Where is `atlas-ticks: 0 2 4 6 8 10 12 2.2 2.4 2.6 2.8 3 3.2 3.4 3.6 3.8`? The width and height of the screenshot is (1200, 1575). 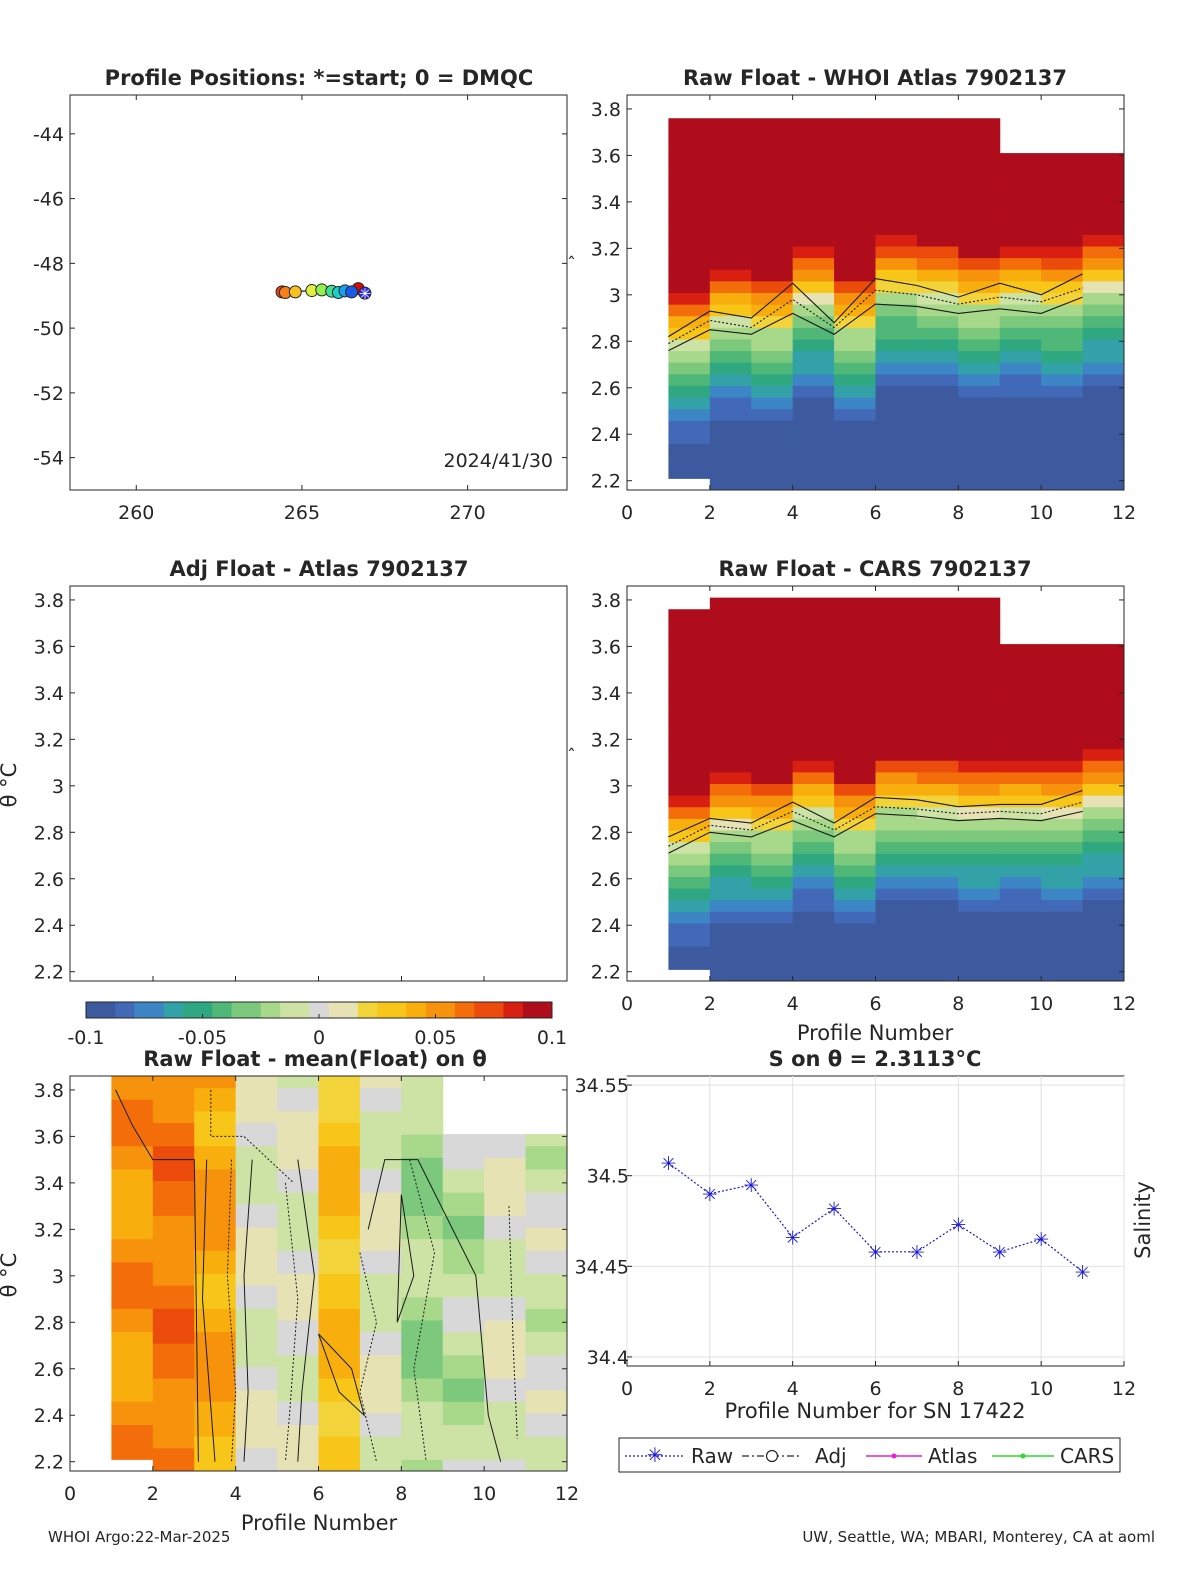
atlas-ticks: 0 2 4 6 8 10 12 2.2 2.4 2.6 2.8 3 3.2 3.4 3.6 3.8 is located at coordinates (863, 309).